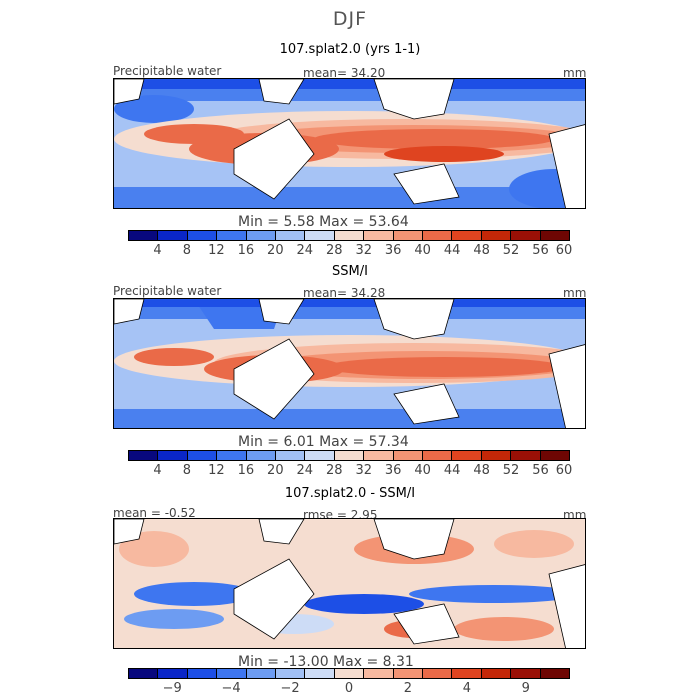 The width and height of the screenshot is (700, 700). I want to click on panel-2-min-max: Min = 6.01 Max = 57.34, so click(323, 442).